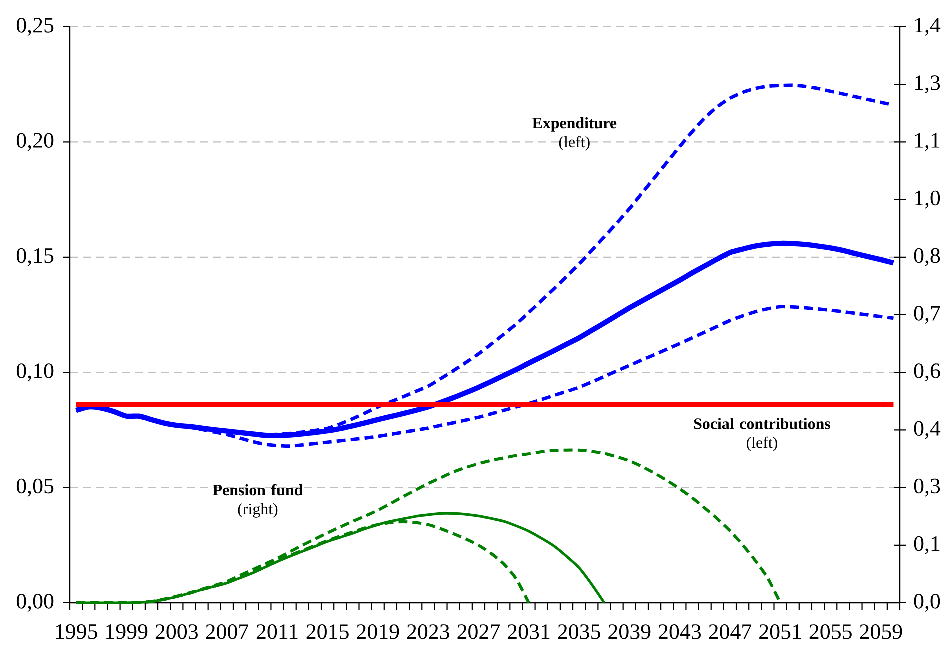 This screenshot has width=949, height=646. Describe the element at coordinates (277, 632) in the screenshot. I see `x-tick-label: 2011` at that location.